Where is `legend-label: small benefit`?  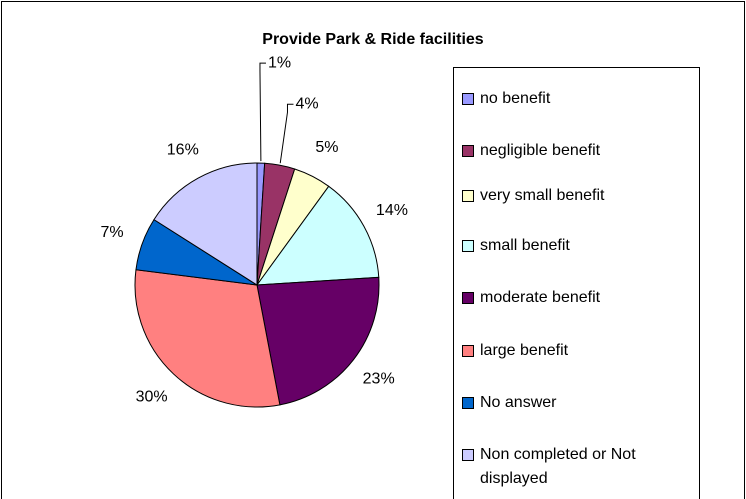
legend-label: small benefit is located at coordinates (525, 245).